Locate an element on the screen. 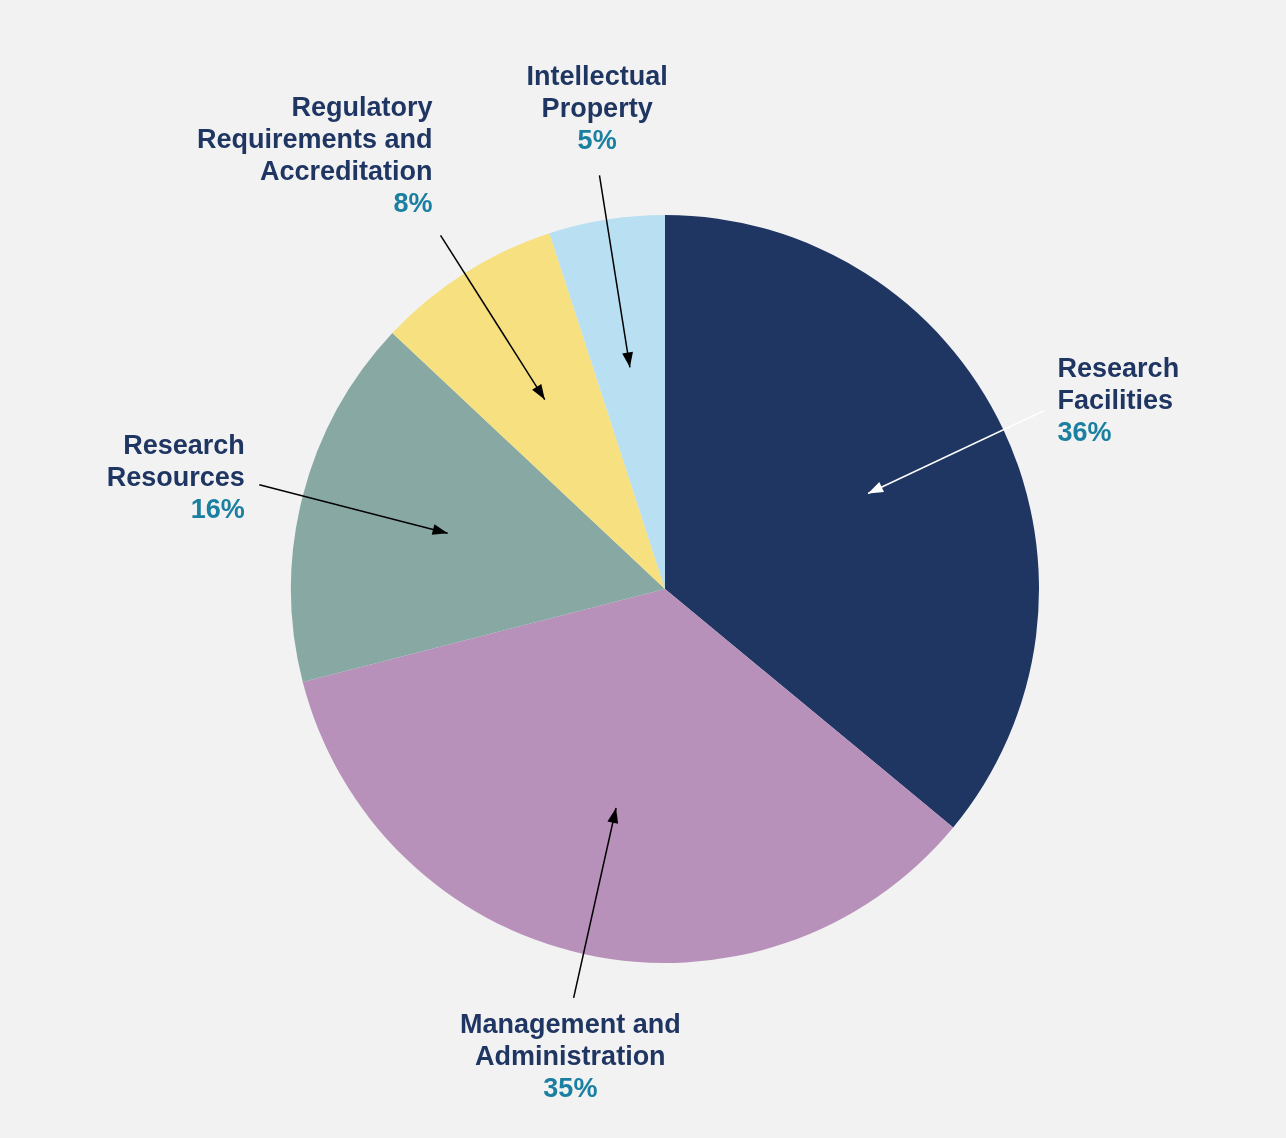 The image size is (1286, 1138). data-label: 8% is located at coordinates (413, 202).